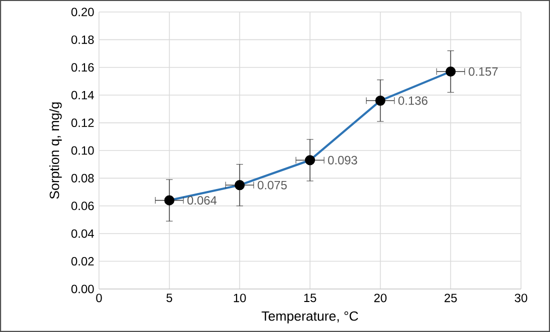 This screenshot has width=550, height=332. I want to click on y-tick-label: 0.20, so click(82, 12).